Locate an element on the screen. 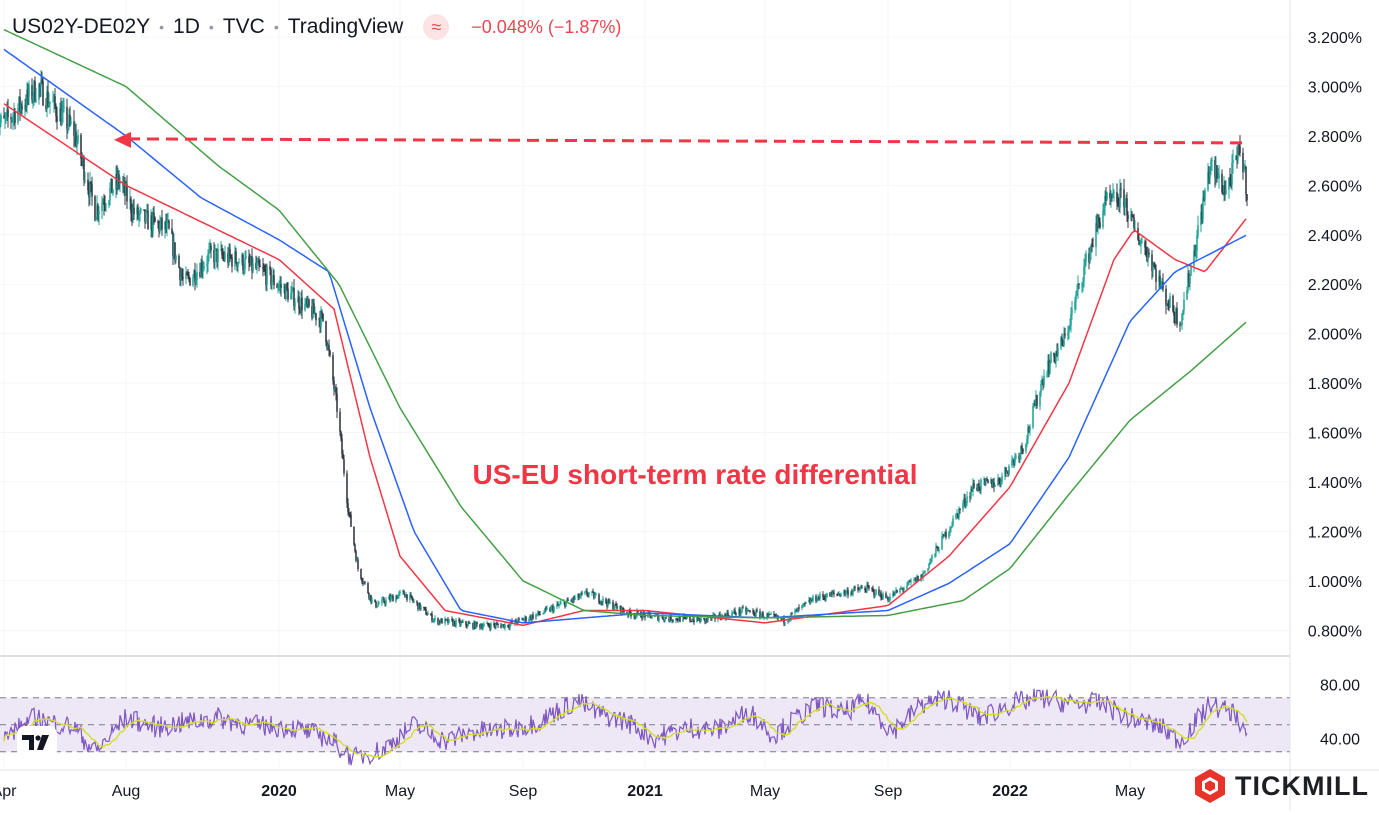  tradingview-logo-icon is located at coordinates (37, 742).